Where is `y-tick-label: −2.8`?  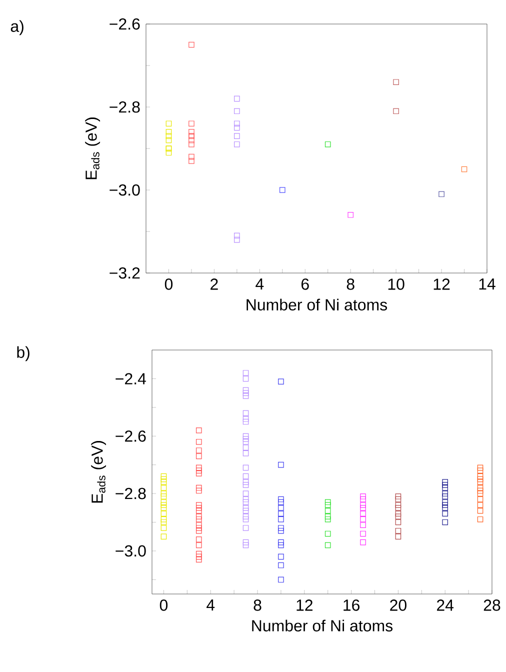 y-tick-label: −2.8 is located at coordinates (125, 107).